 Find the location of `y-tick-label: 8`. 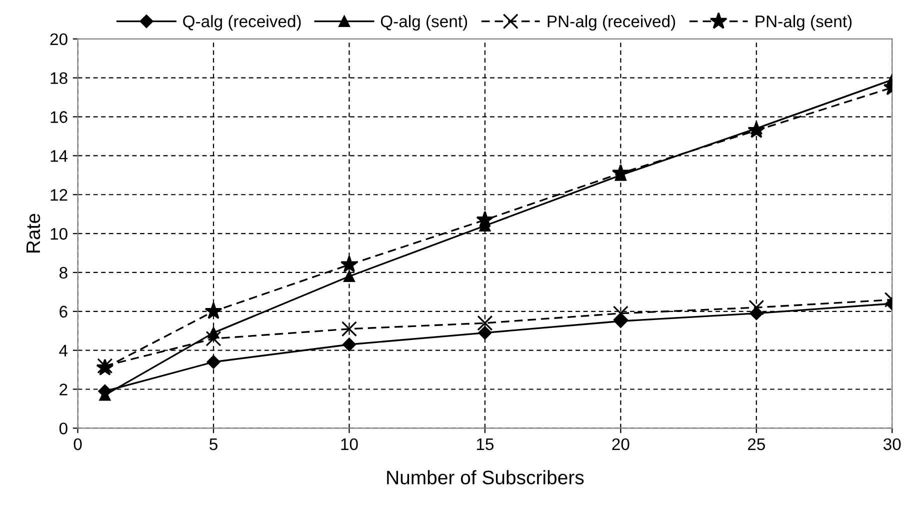

y-tick-label: 8 is located at coordinates (64, 272).